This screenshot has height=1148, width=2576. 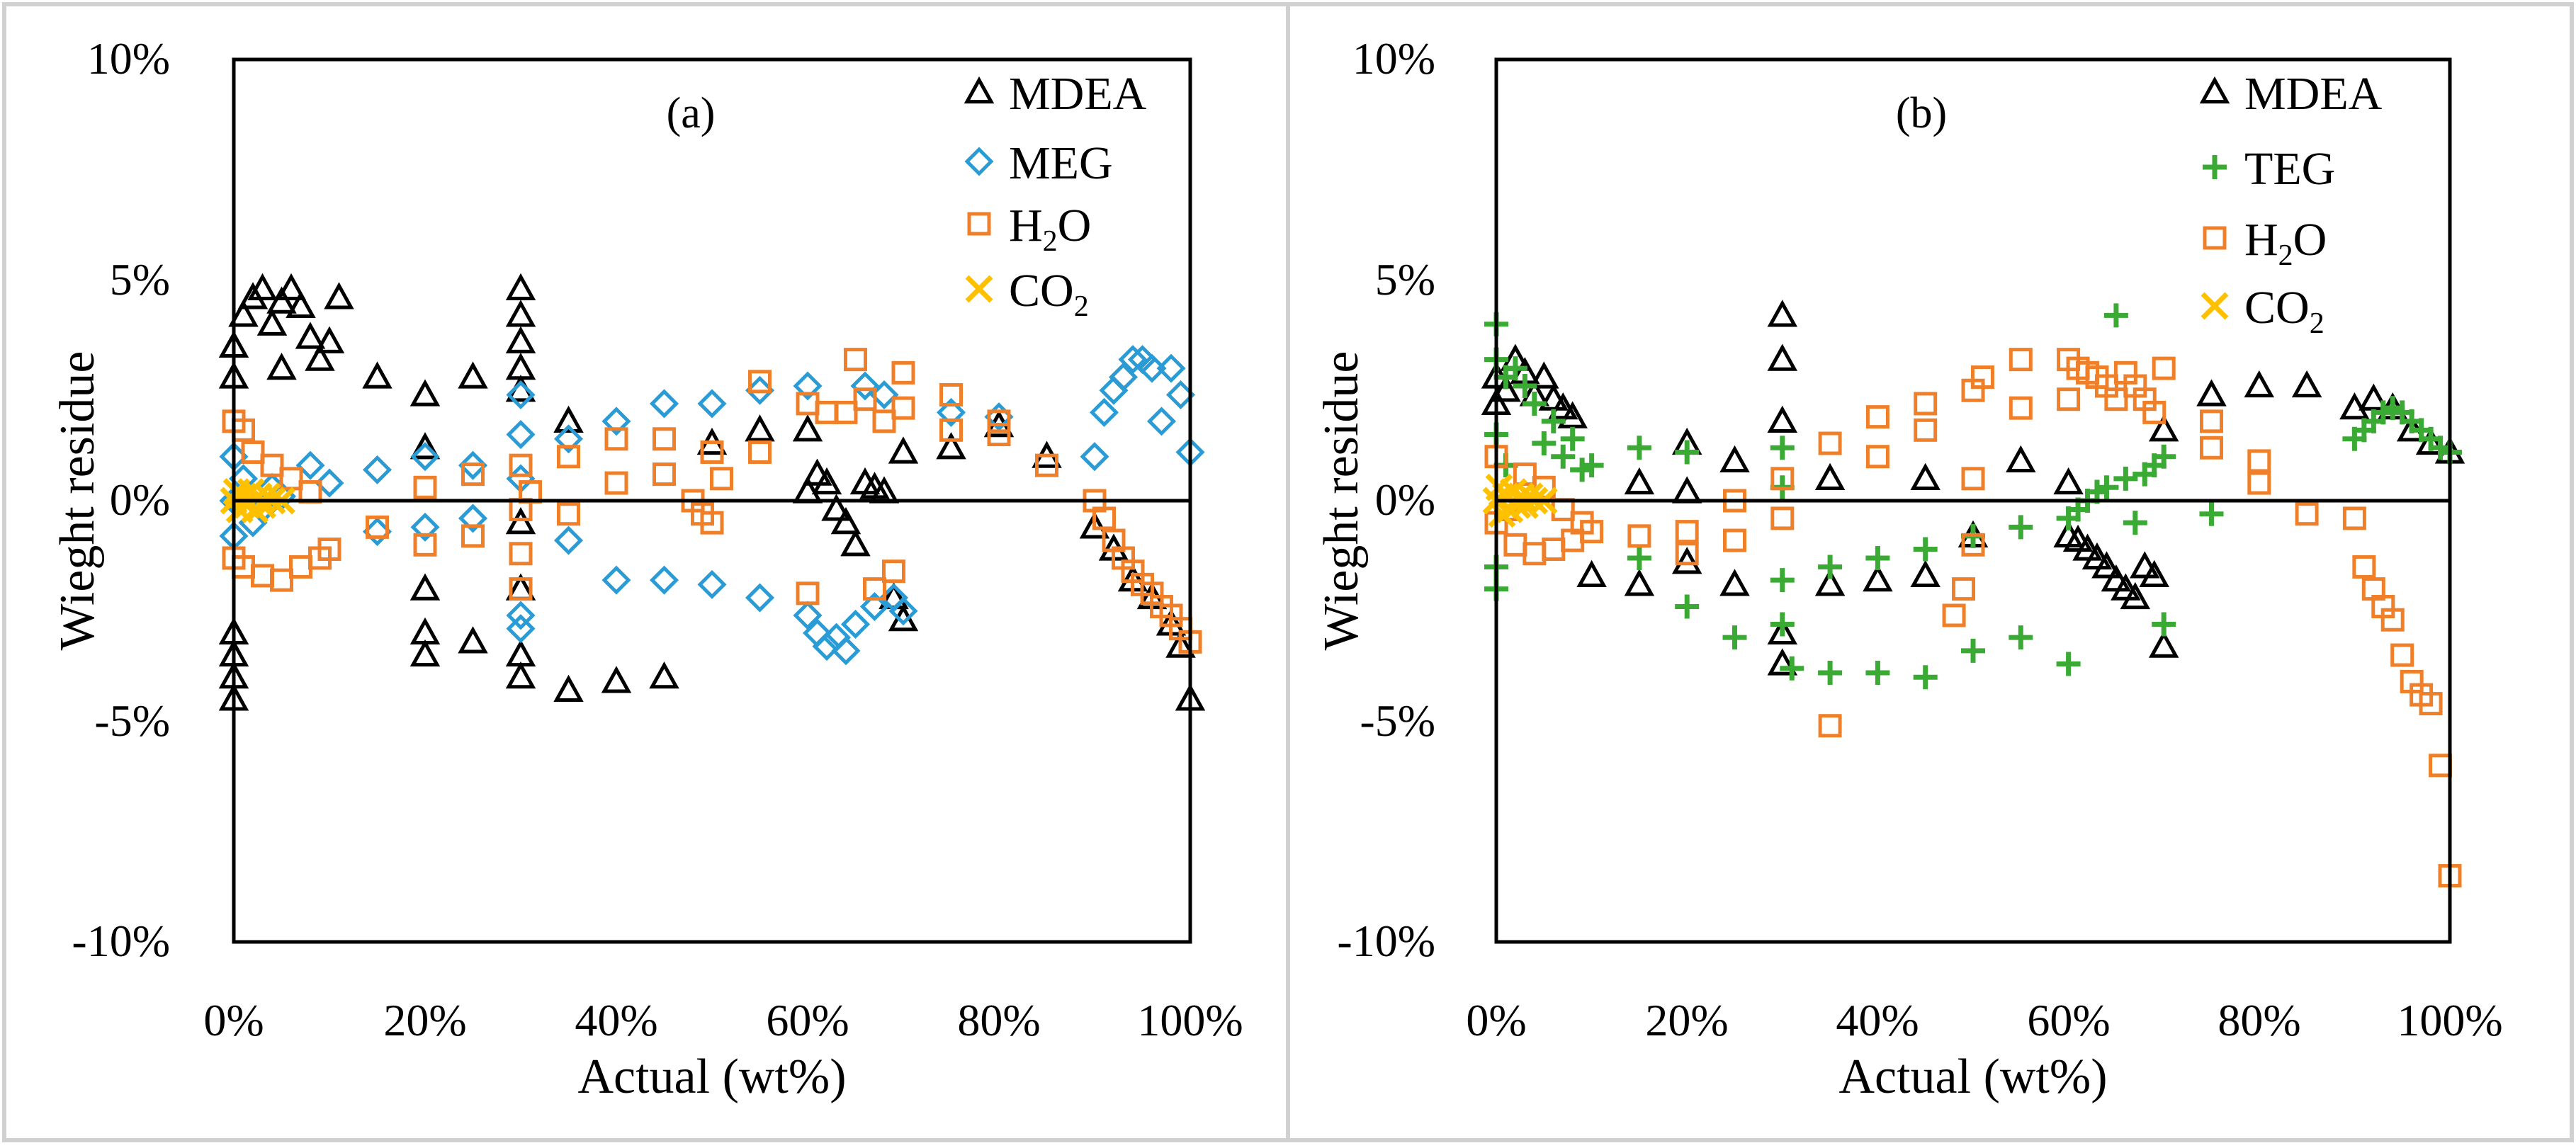 I want to click on panel-b-xtick-100: 100%, so click(x=2449, y=1020).